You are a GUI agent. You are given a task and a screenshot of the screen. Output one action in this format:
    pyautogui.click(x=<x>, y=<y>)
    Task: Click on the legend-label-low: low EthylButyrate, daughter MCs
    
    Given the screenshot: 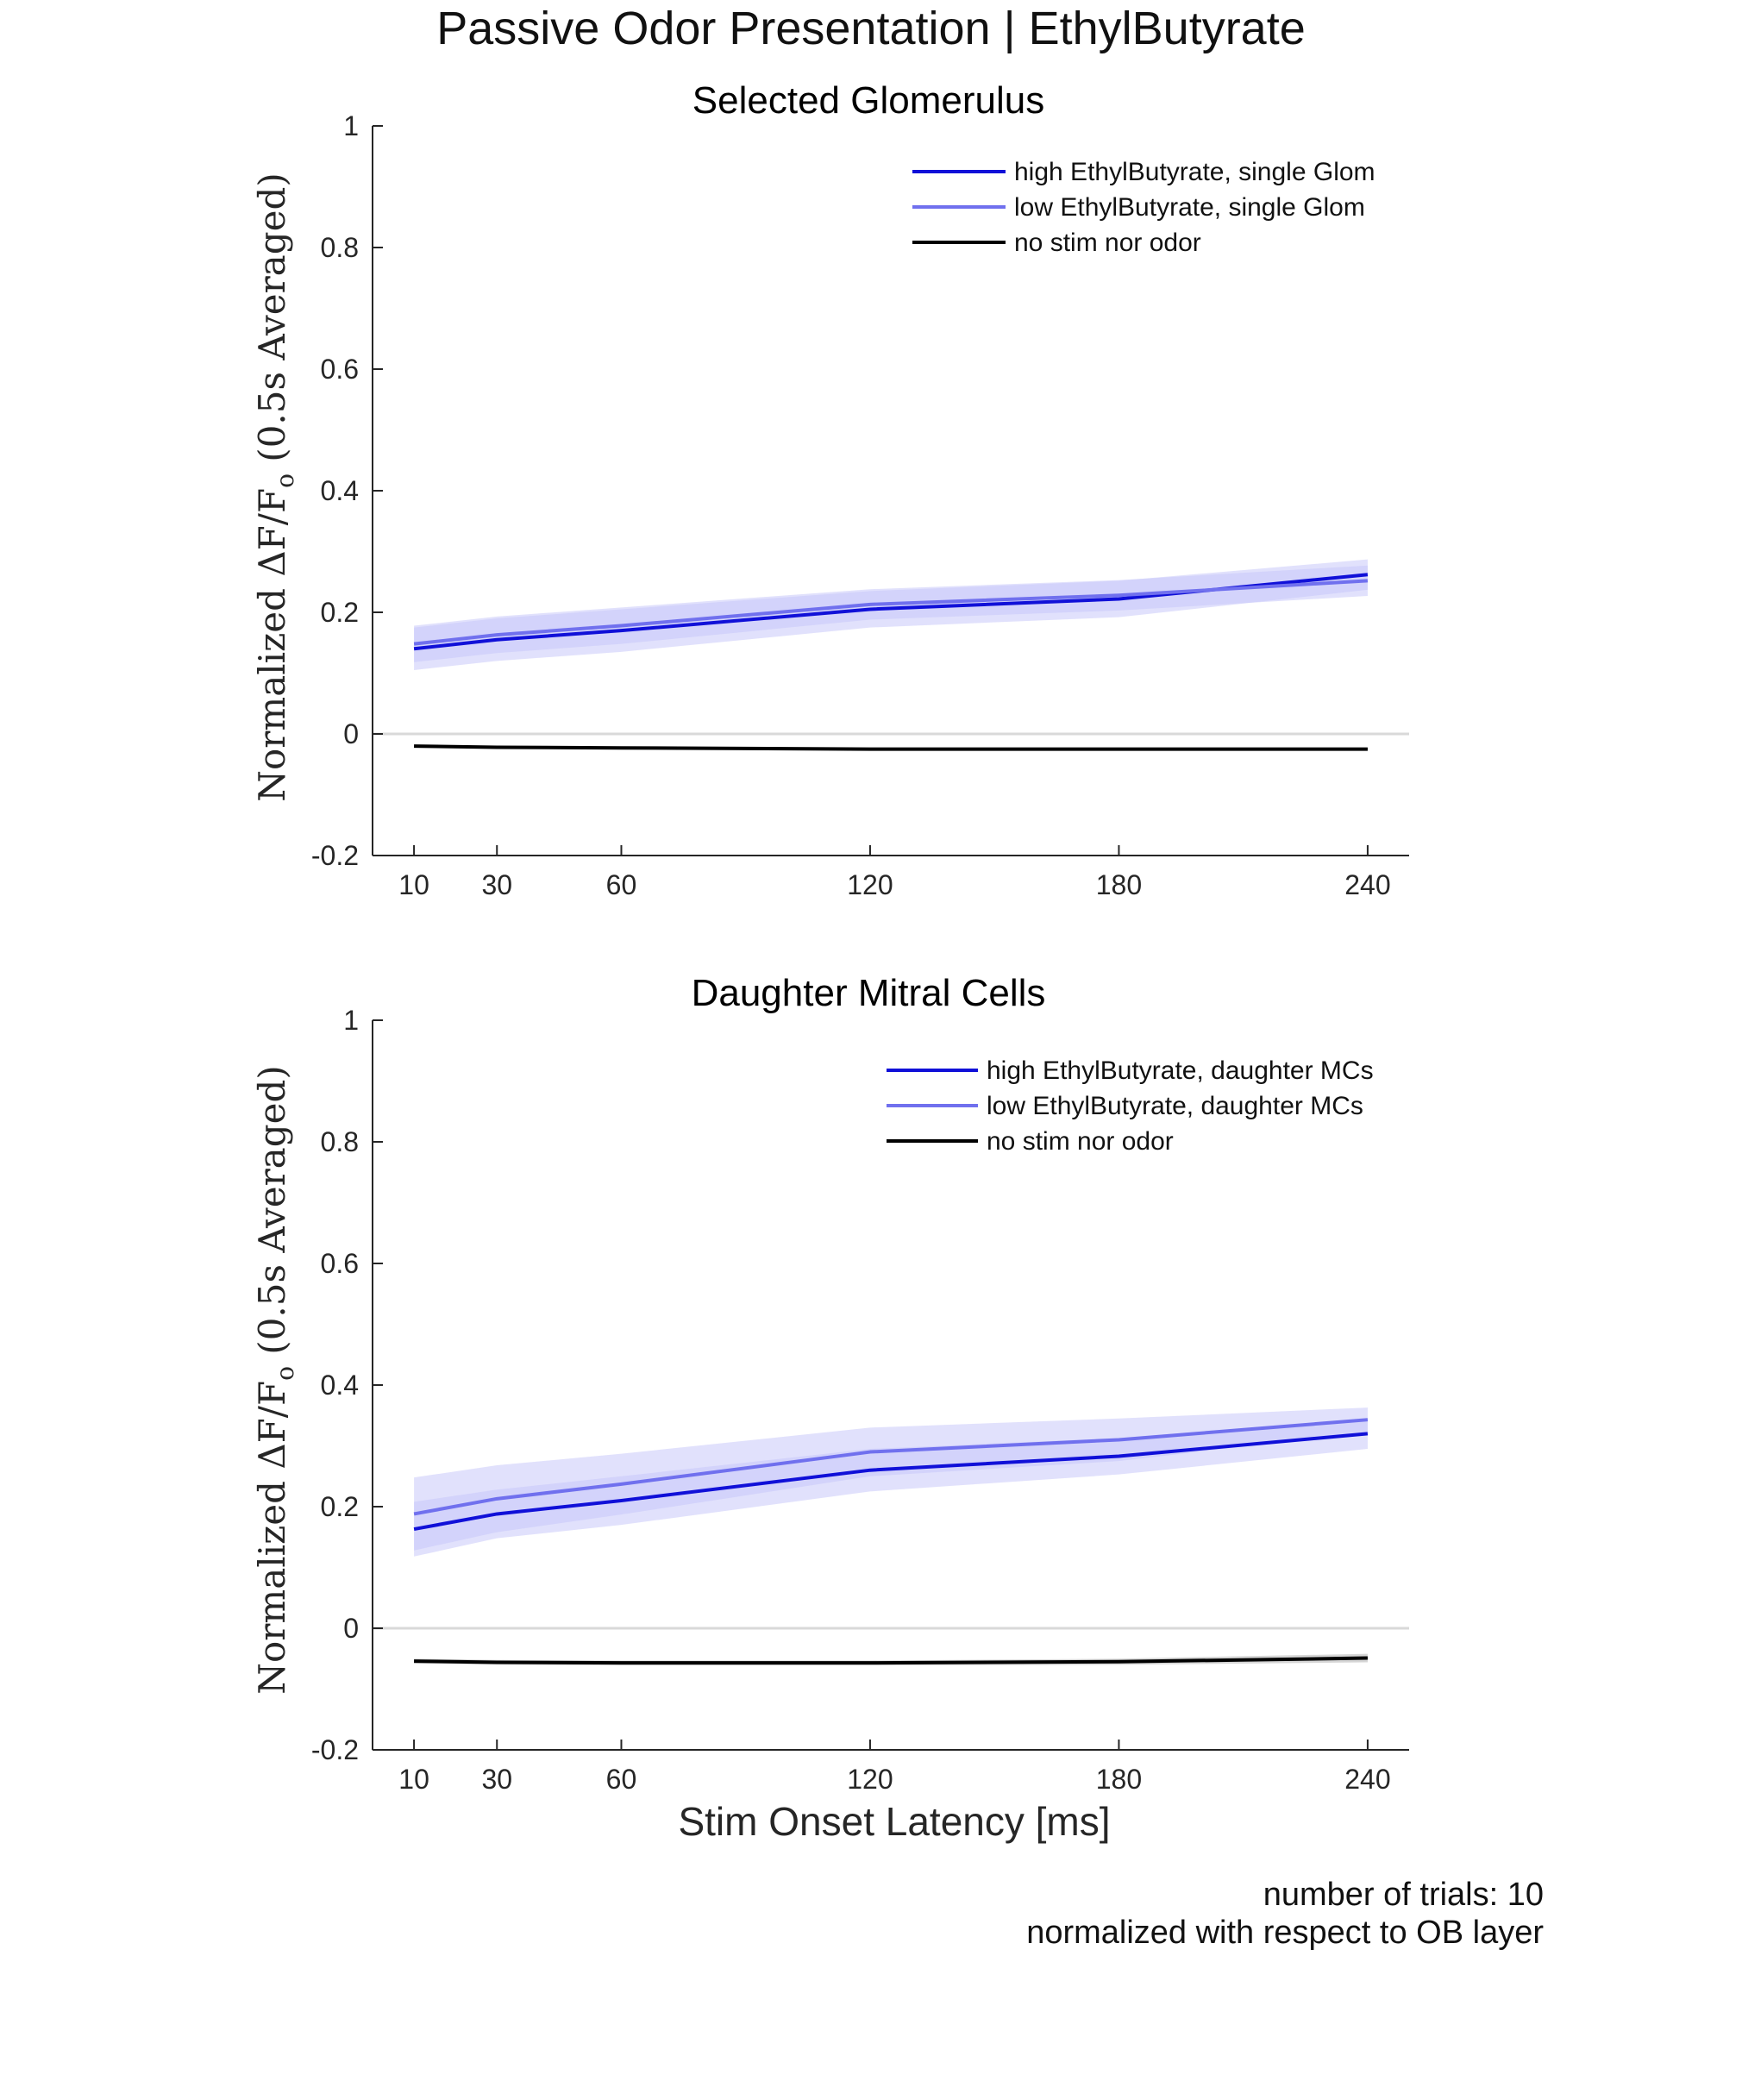 What is the action you would take?
    pyautogui.click(x=1175, y=1106)
    